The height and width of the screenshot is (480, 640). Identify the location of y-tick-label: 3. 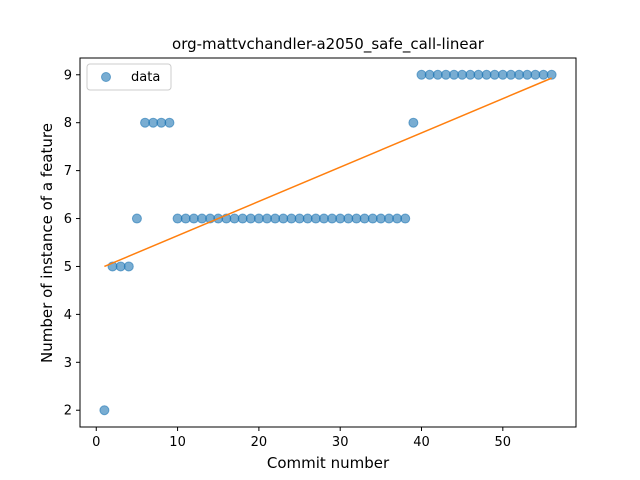
(68, 363).